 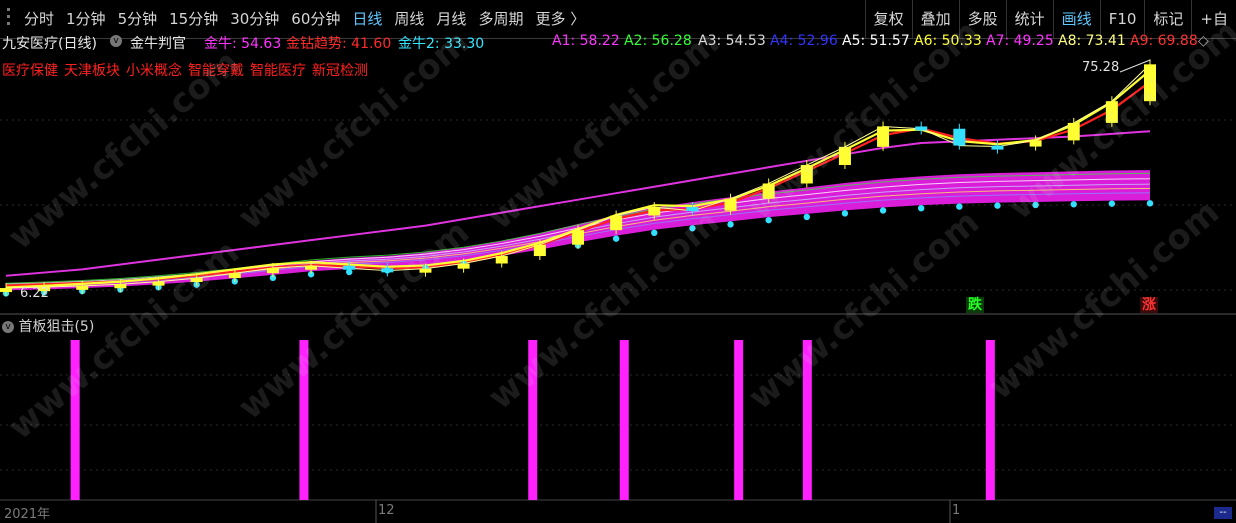 I want to click on high-arrow, so click(x=1135, y=66).